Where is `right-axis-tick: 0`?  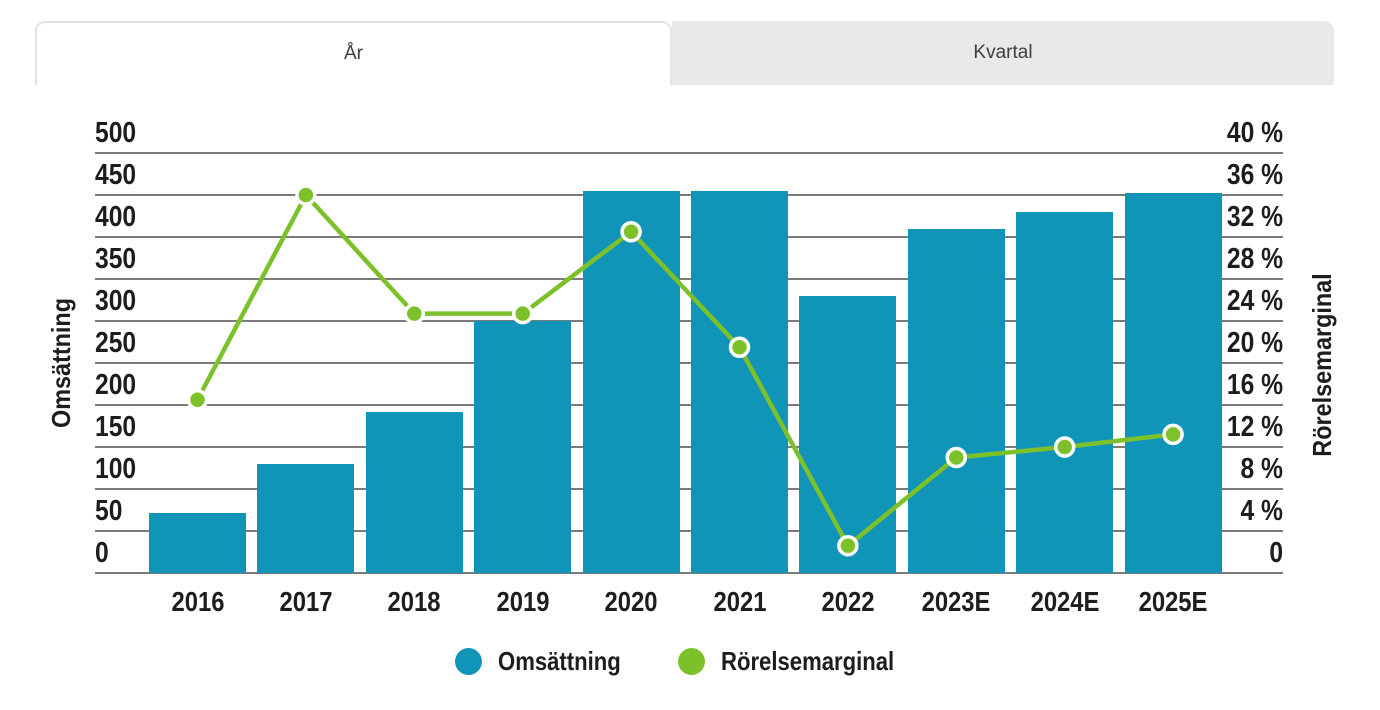
right-axis-tick: 0 is located at coordinates (1276, 553).